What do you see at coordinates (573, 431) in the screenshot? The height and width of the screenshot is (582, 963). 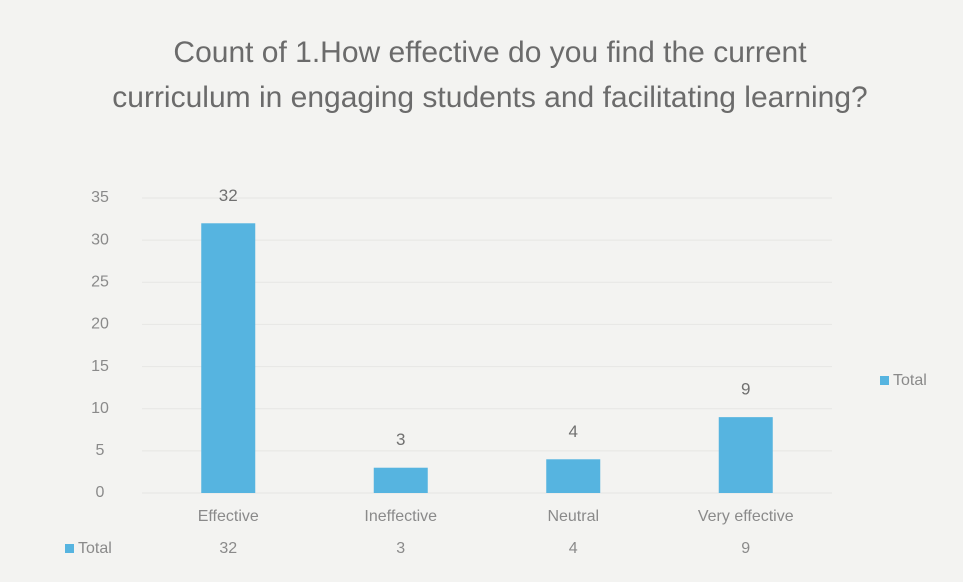 I see `data-label: 4` at bounding box center [573, 431].